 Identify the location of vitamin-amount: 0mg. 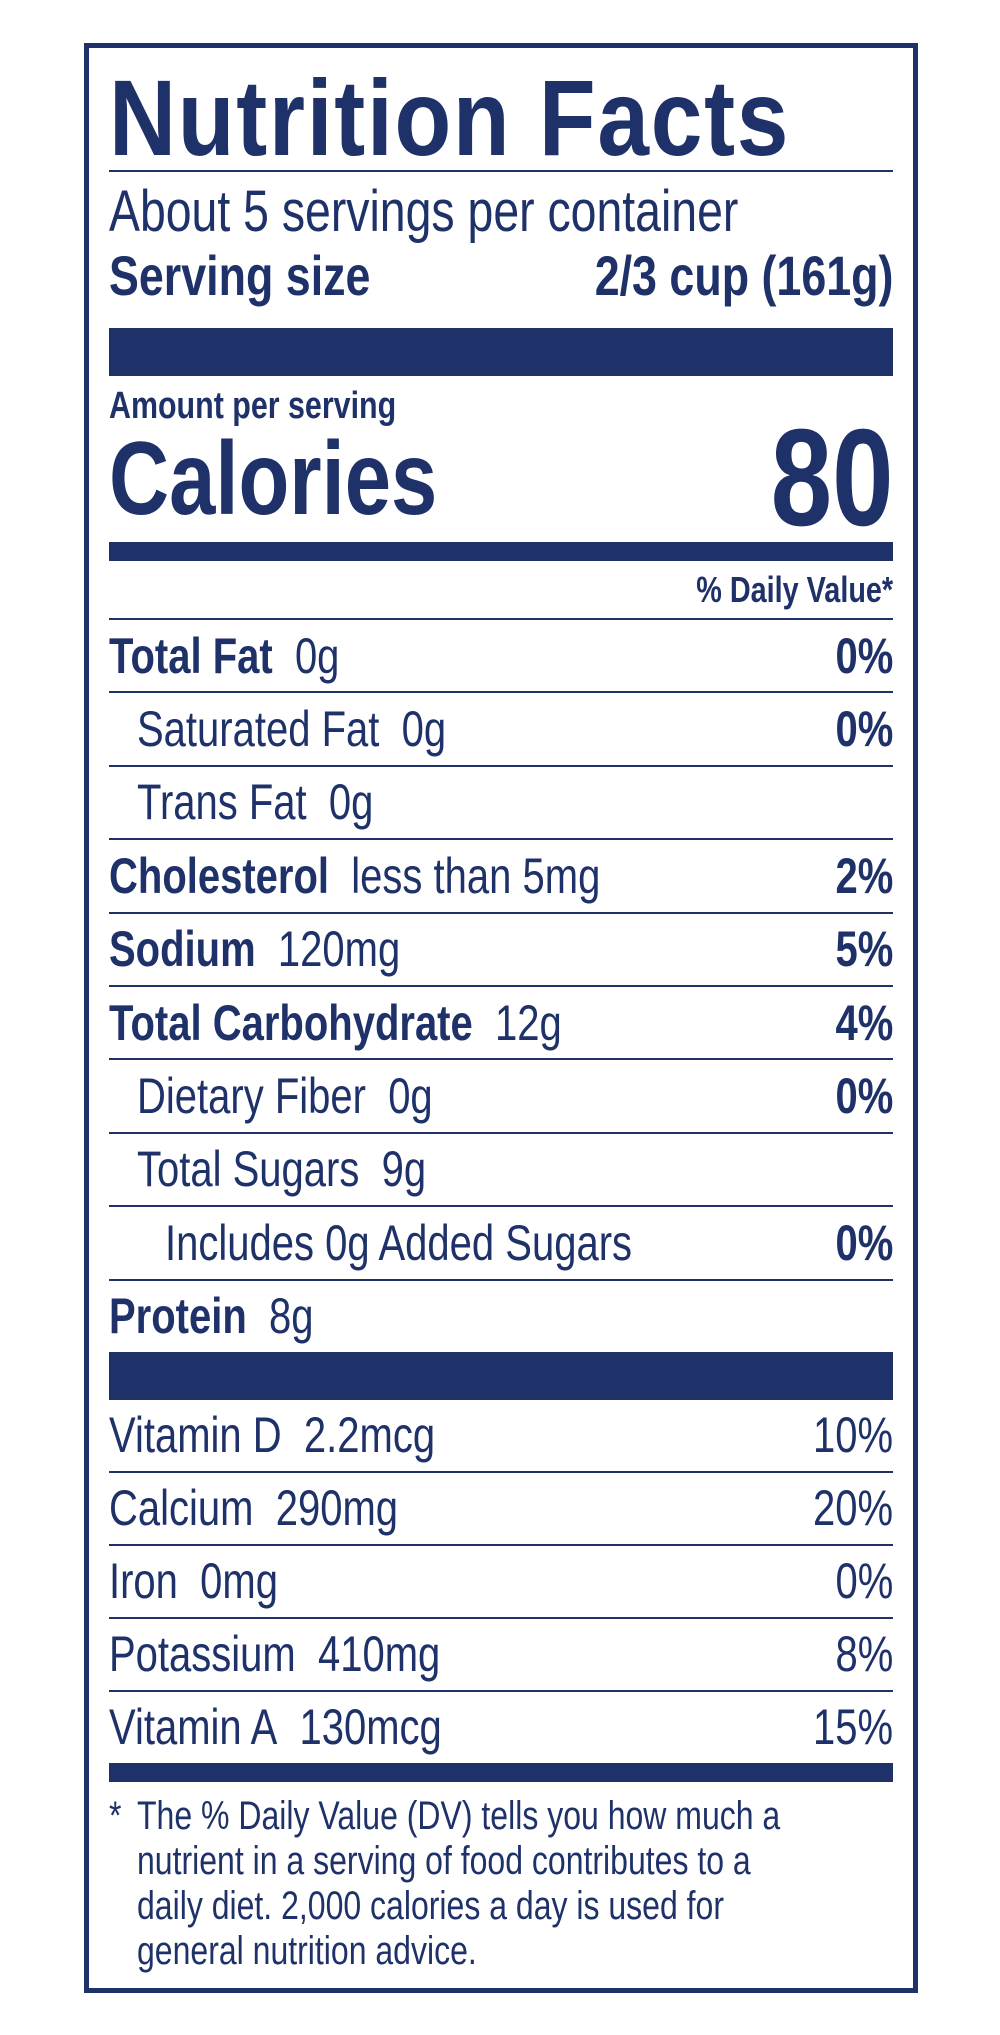
(239, 1581).